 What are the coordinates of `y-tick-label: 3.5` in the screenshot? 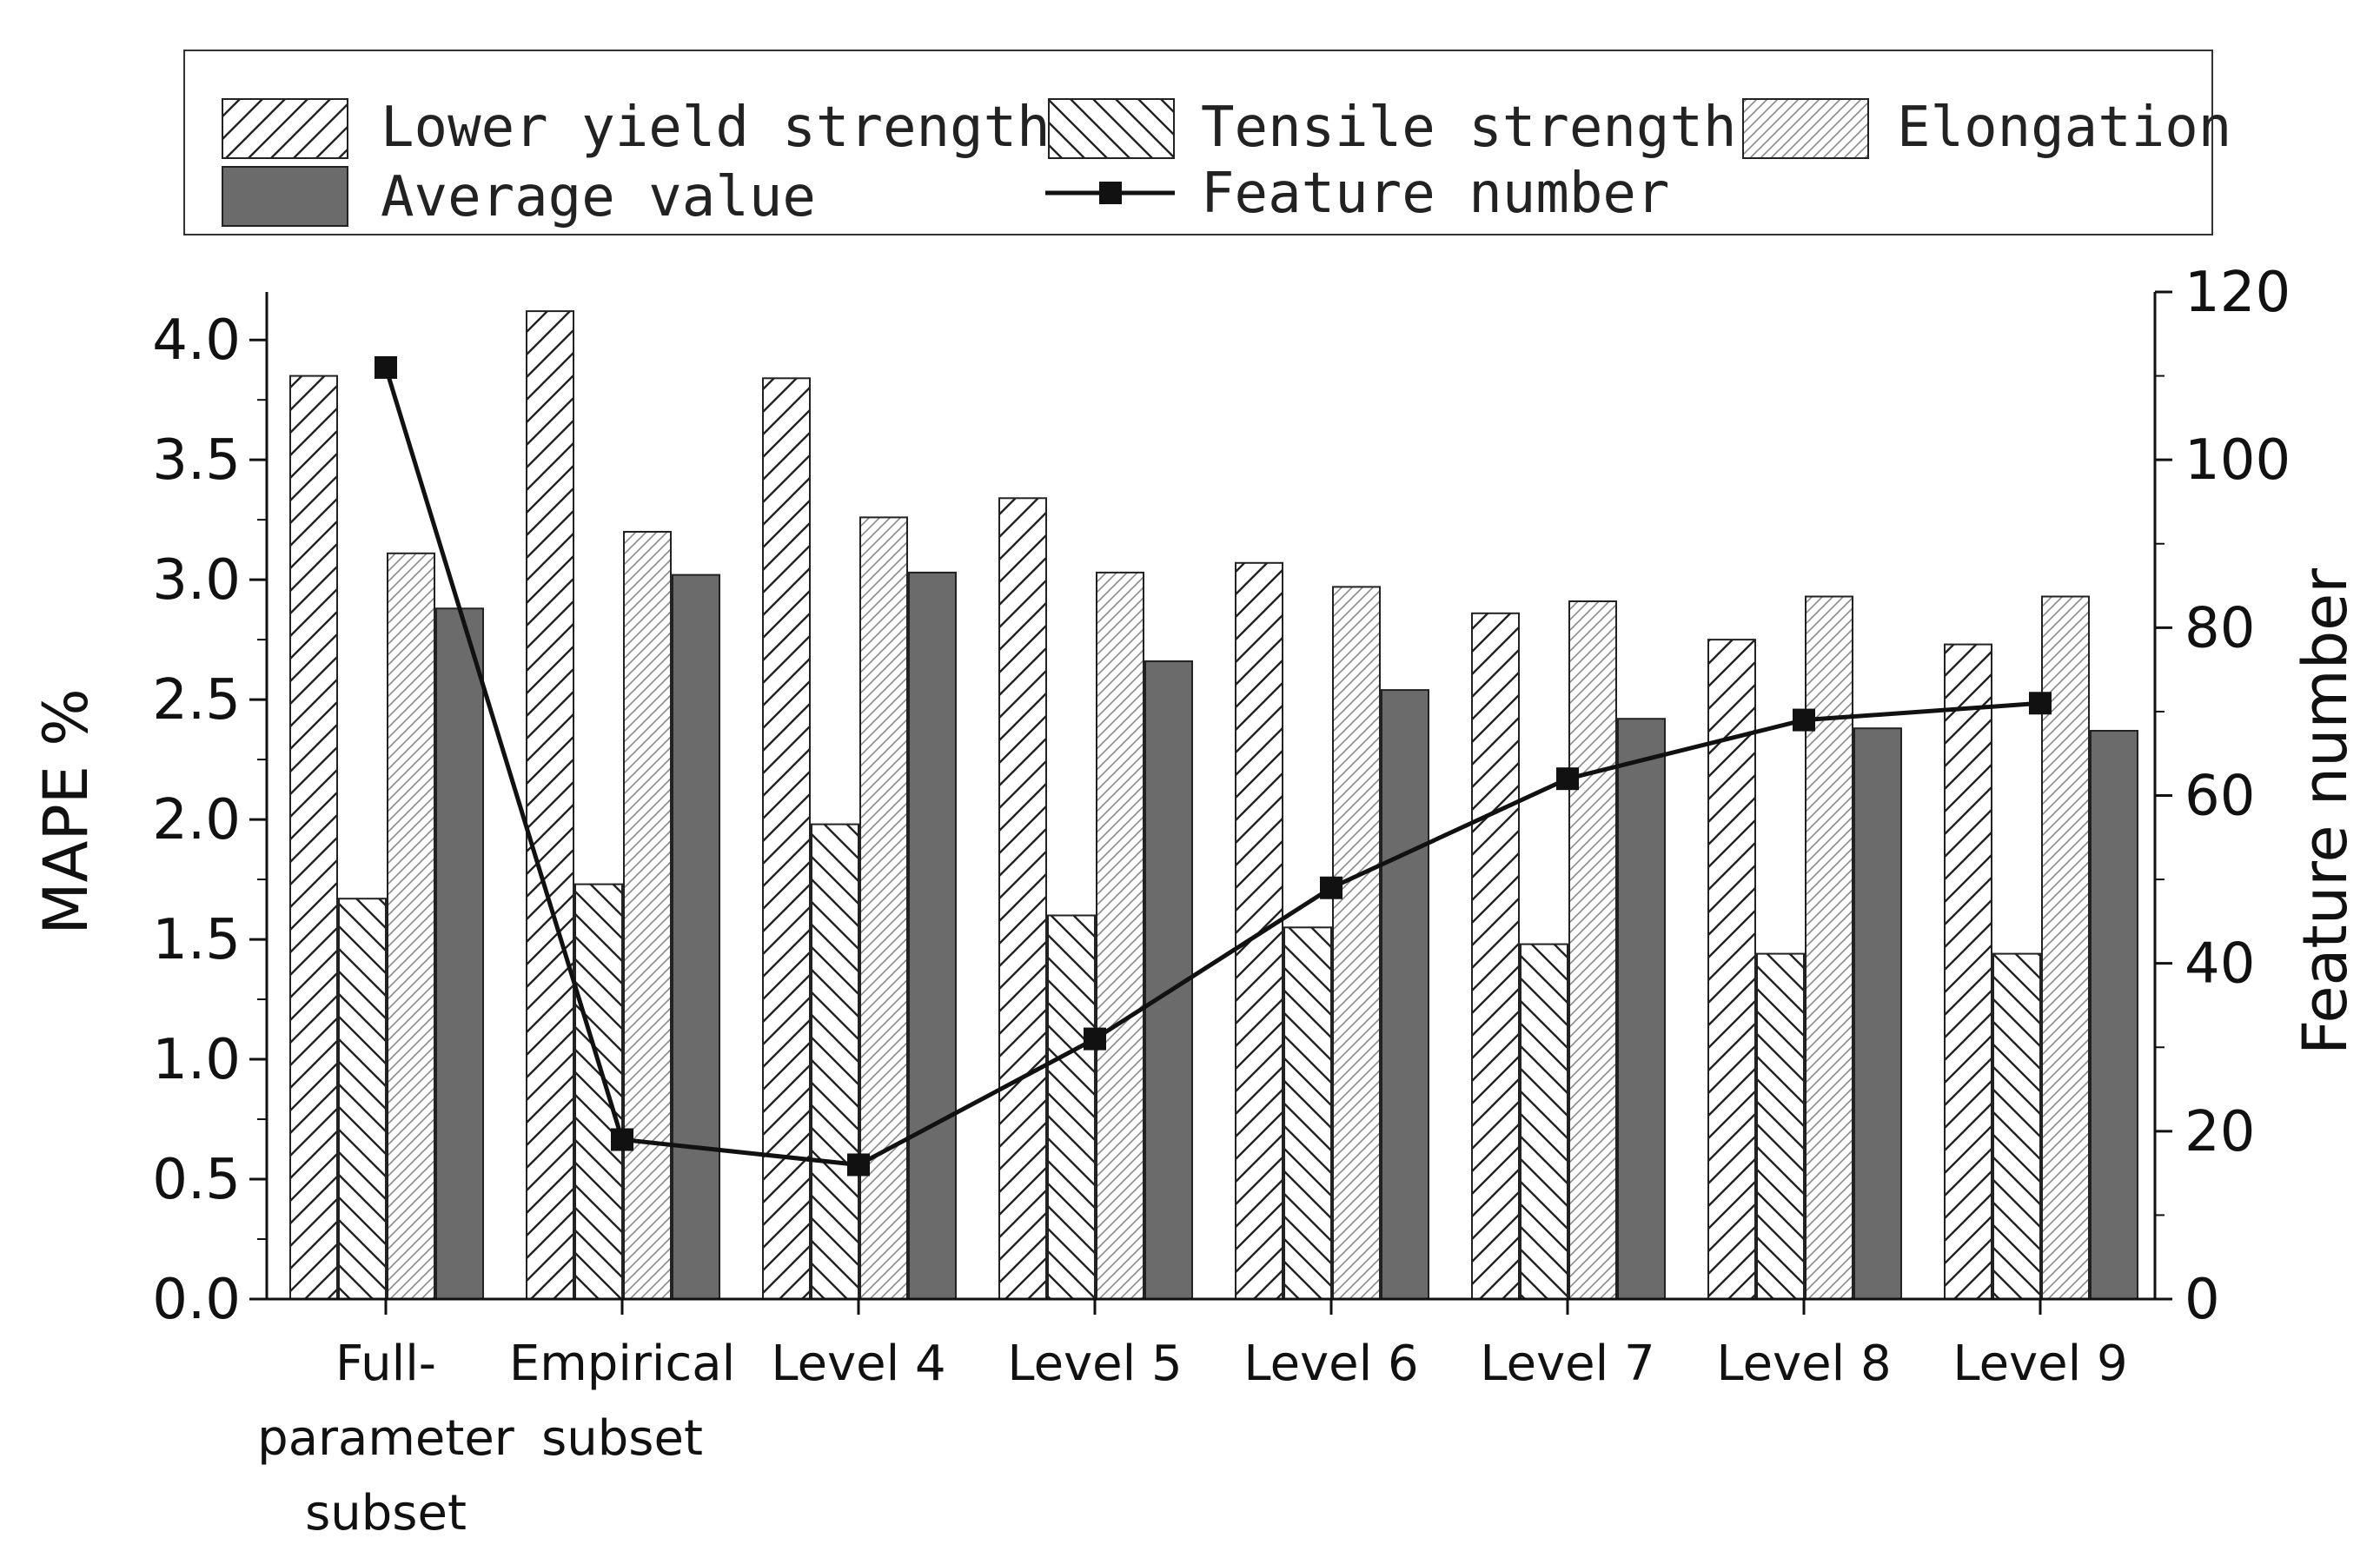 It's located at (196, 460).